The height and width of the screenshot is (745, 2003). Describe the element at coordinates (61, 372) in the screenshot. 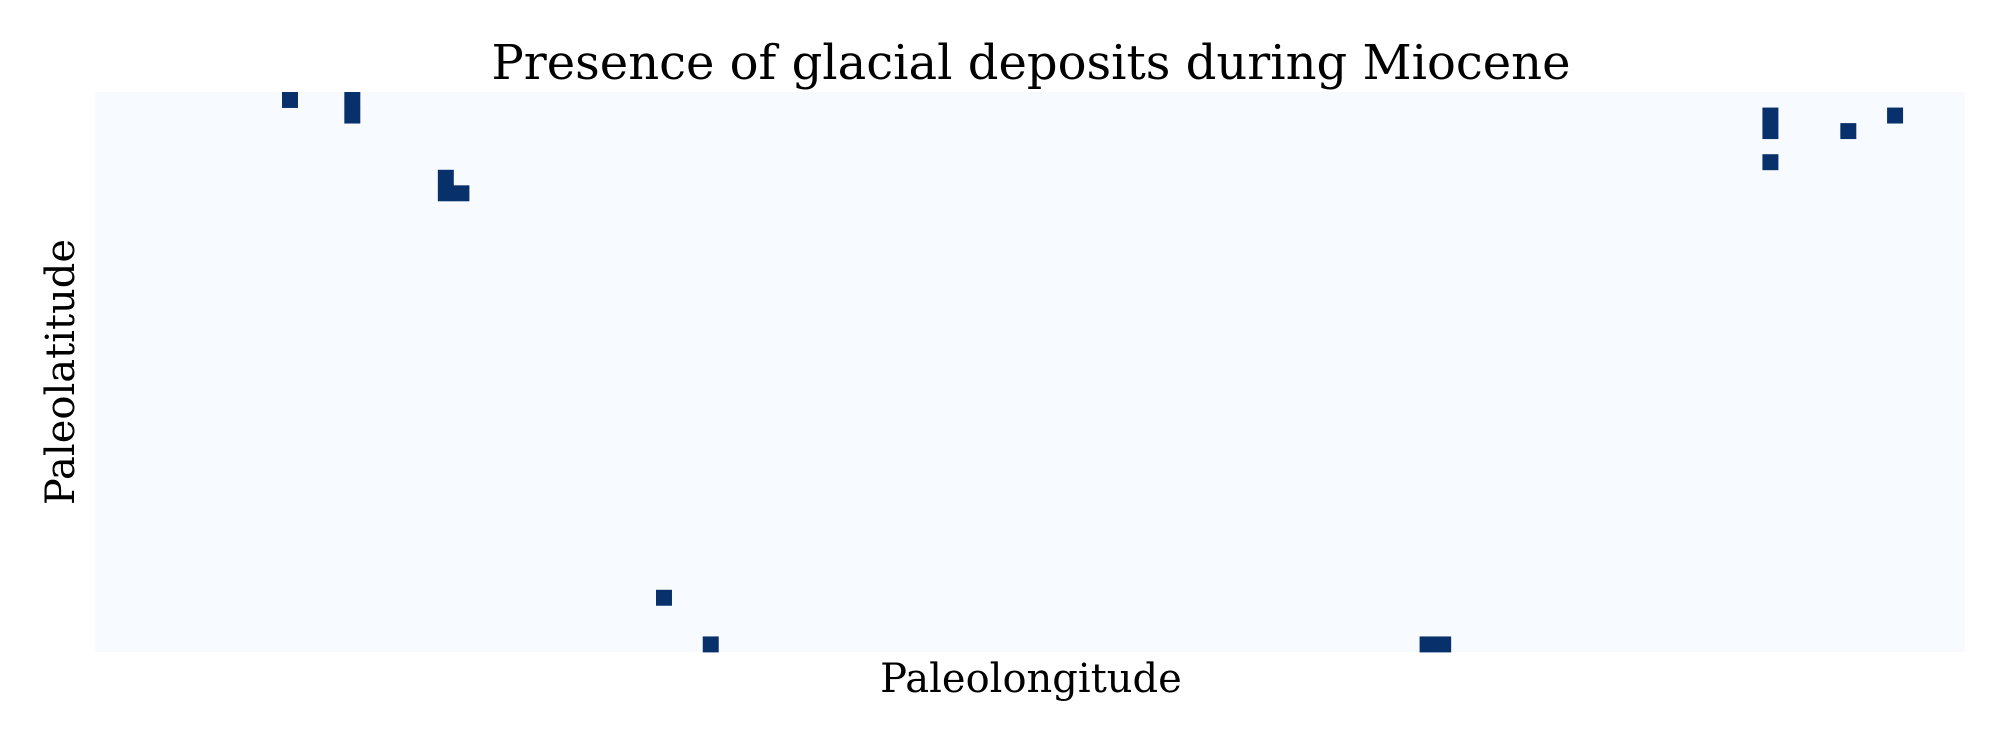

I see `y-axis-label: Paleolatitude` at that location.